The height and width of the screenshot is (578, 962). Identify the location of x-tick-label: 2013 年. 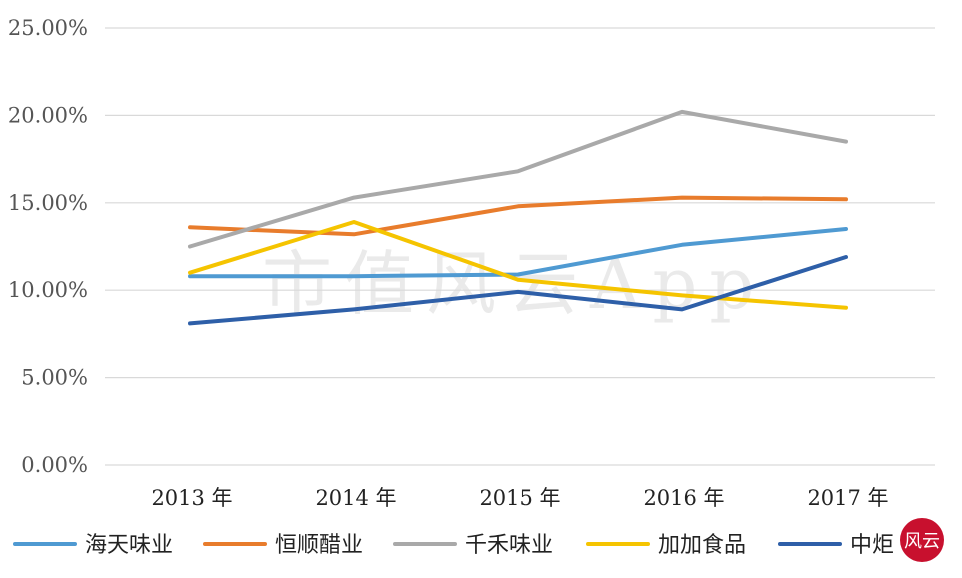
(191, 498).